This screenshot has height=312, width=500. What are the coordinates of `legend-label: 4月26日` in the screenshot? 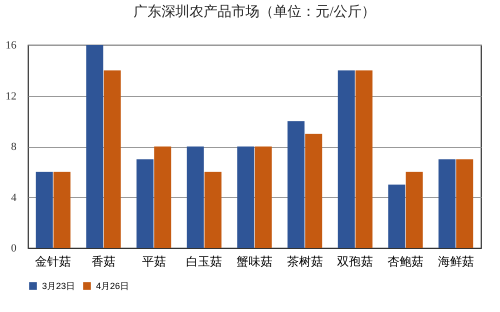 It's located at (113, 286).